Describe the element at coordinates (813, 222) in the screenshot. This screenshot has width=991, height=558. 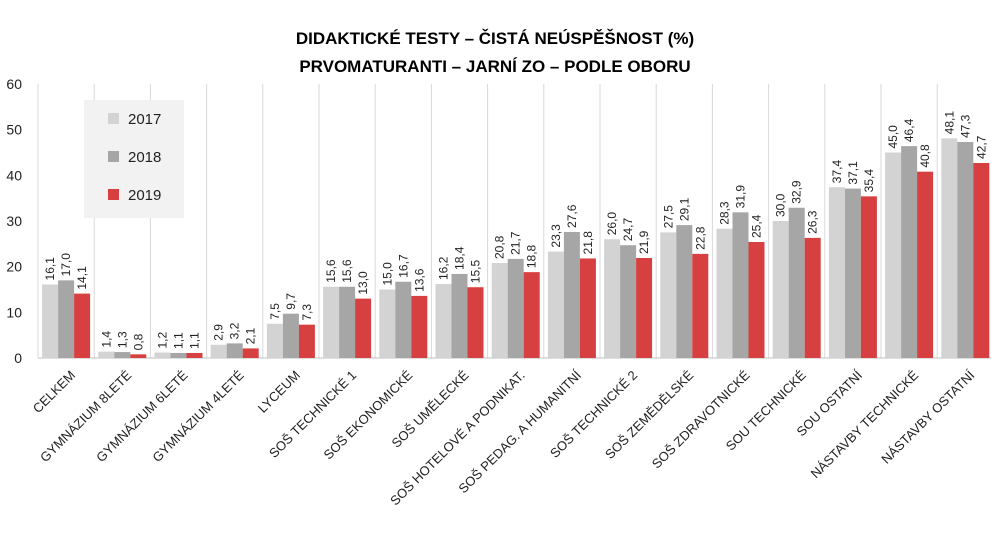
I see `data-label: 26,3` at that location.